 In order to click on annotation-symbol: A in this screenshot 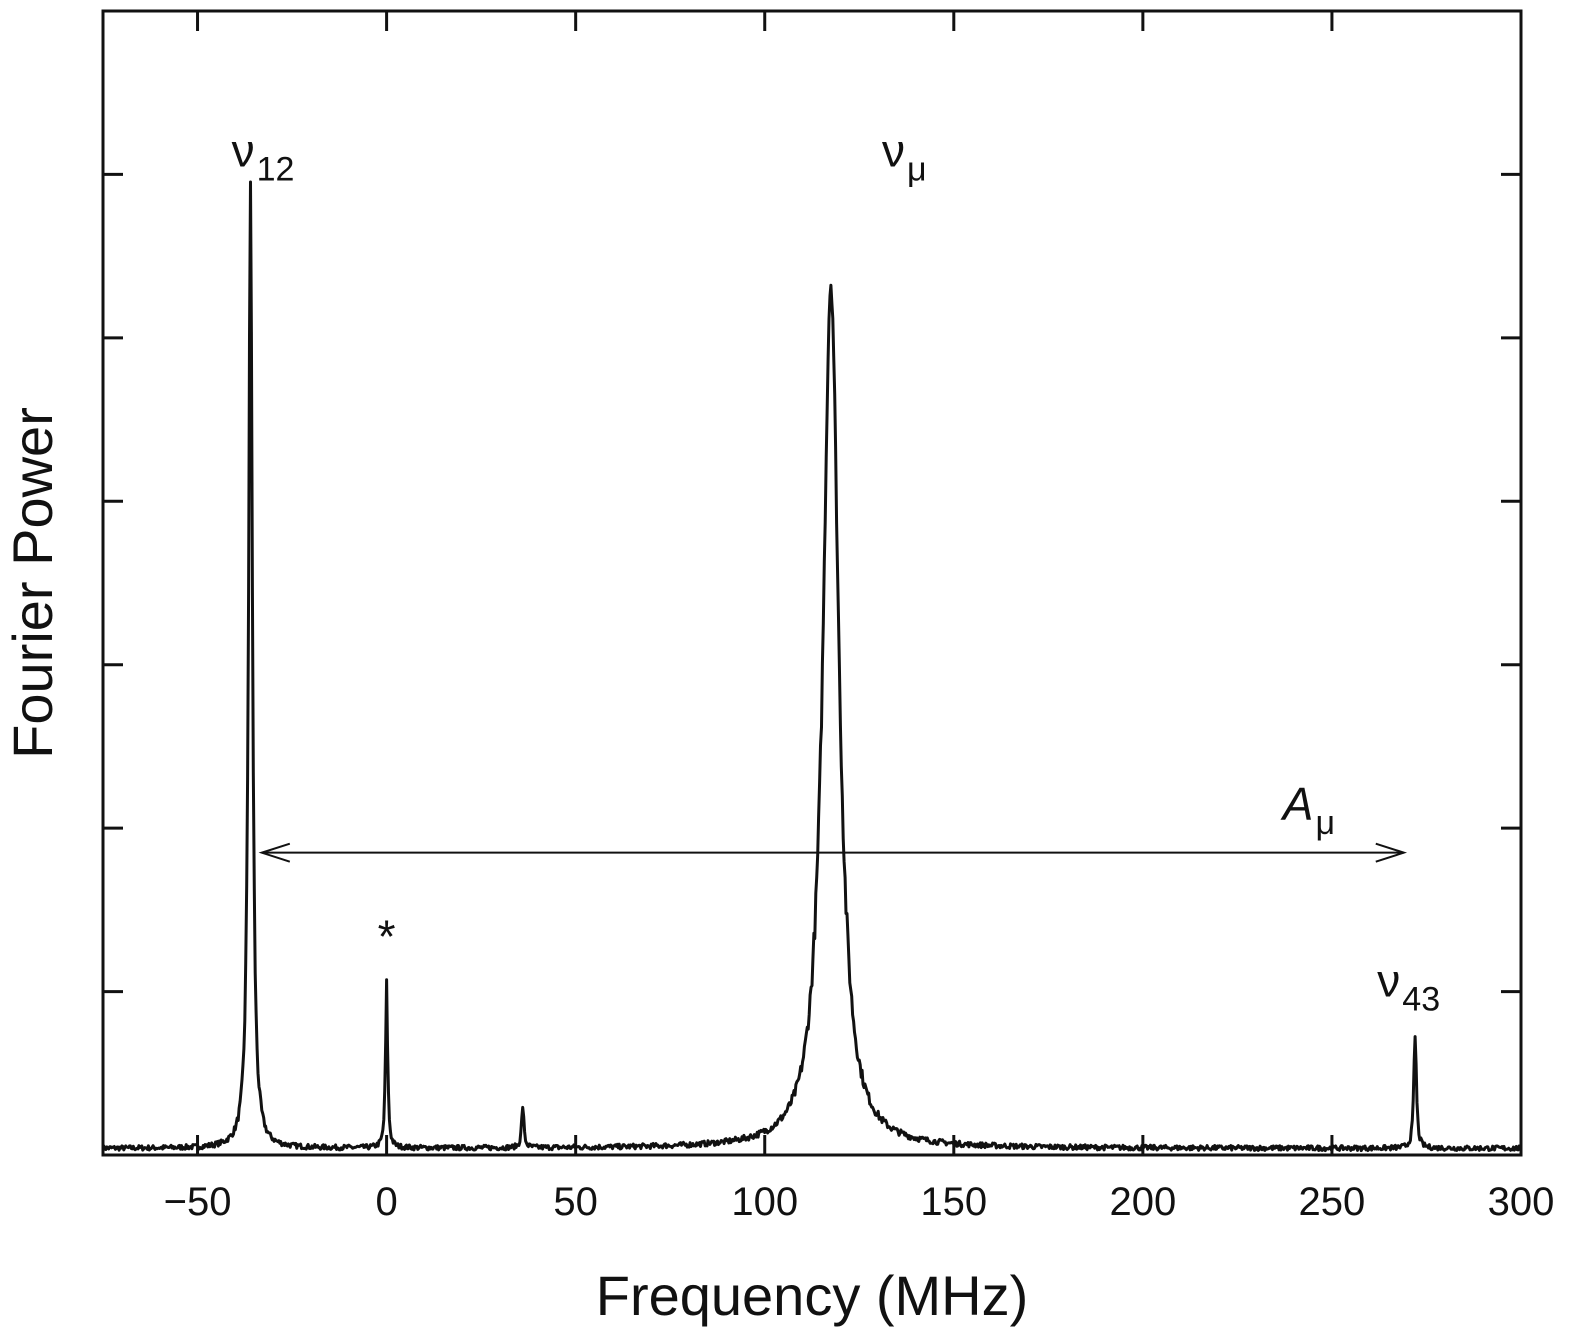, I will do `click(1297, 804)`.